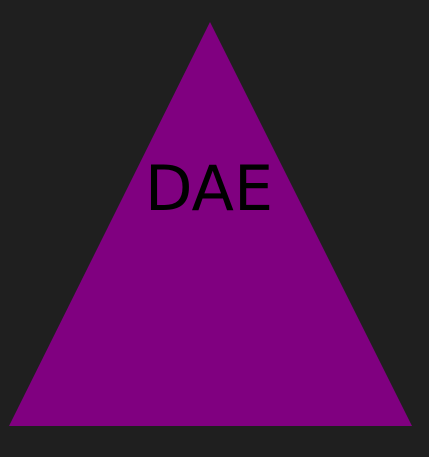 This screenshot has width=429, height=457. What do you see at coordinates (209, 188) in the screenshot?
I see `triangle-label: DAE` at bounding box center [209, 188].